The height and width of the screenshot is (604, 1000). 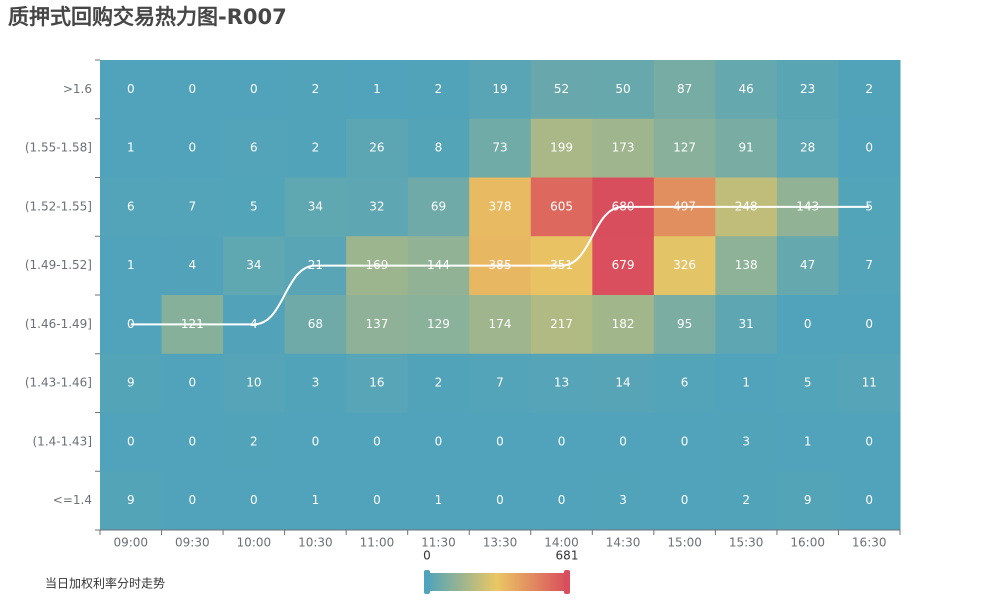 I want to click on cell-label: 127, so click(x=684, y=148).